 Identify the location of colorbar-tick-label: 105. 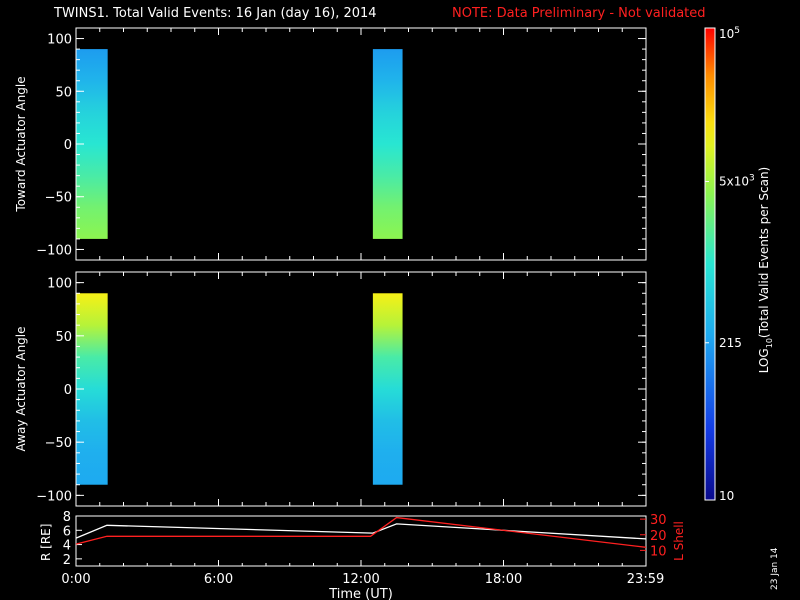
(729, 33).